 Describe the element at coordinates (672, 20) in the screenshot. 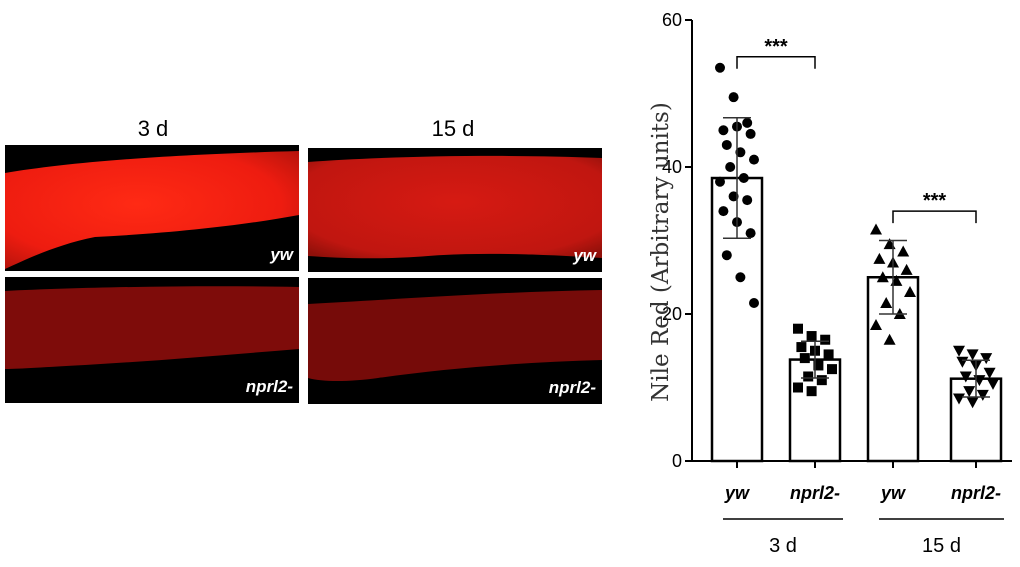

I see `y-tick-label: 60` at that location.